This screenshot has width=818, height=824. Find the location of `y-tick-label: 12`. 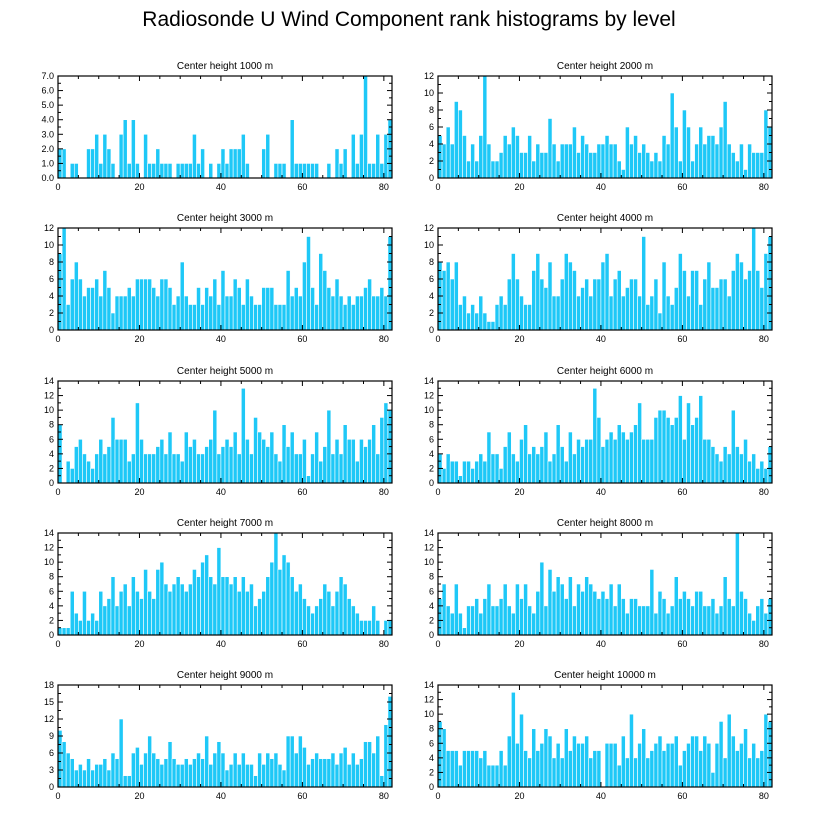

y-tick-label: 12 is located at coordinates (49, 548).